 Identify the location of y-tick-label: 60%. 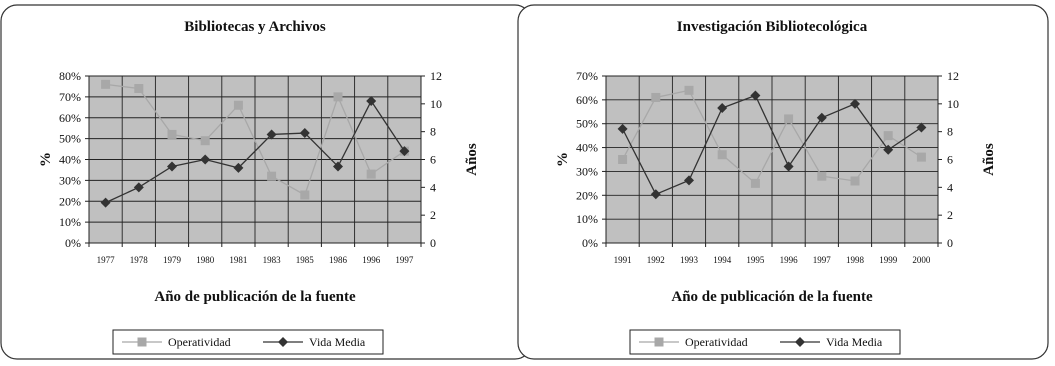
(70, 118).